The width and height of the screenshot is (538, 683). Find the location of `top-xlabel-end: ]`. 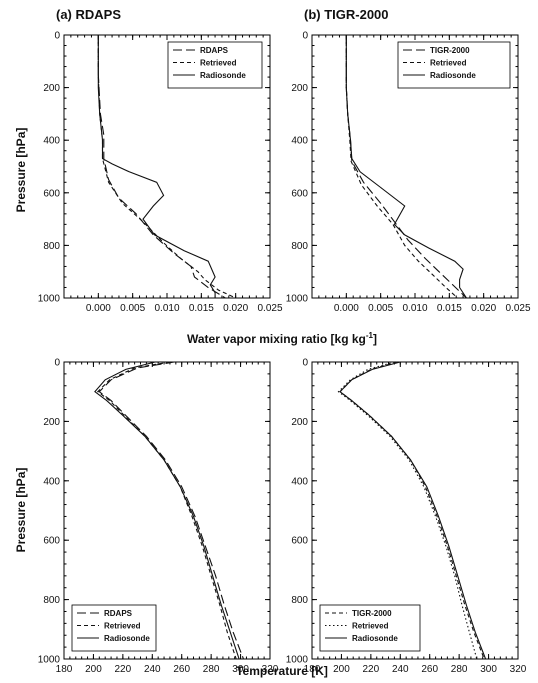

top-xlabel-end: ] is located at coordinates (375, 339).